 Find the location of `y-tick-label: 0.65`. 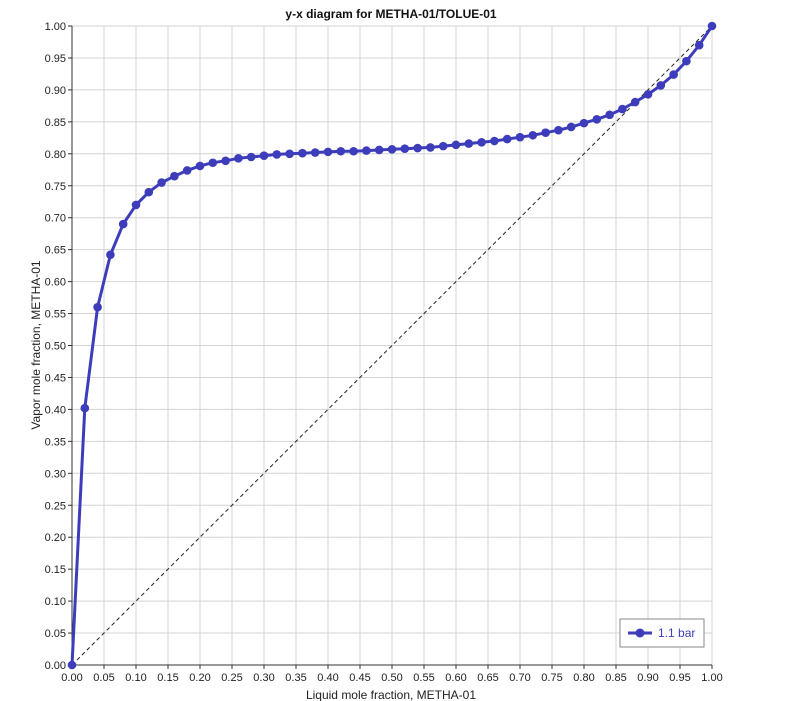

y-tick-label: 0.65 is located at coordinates (55, 251).